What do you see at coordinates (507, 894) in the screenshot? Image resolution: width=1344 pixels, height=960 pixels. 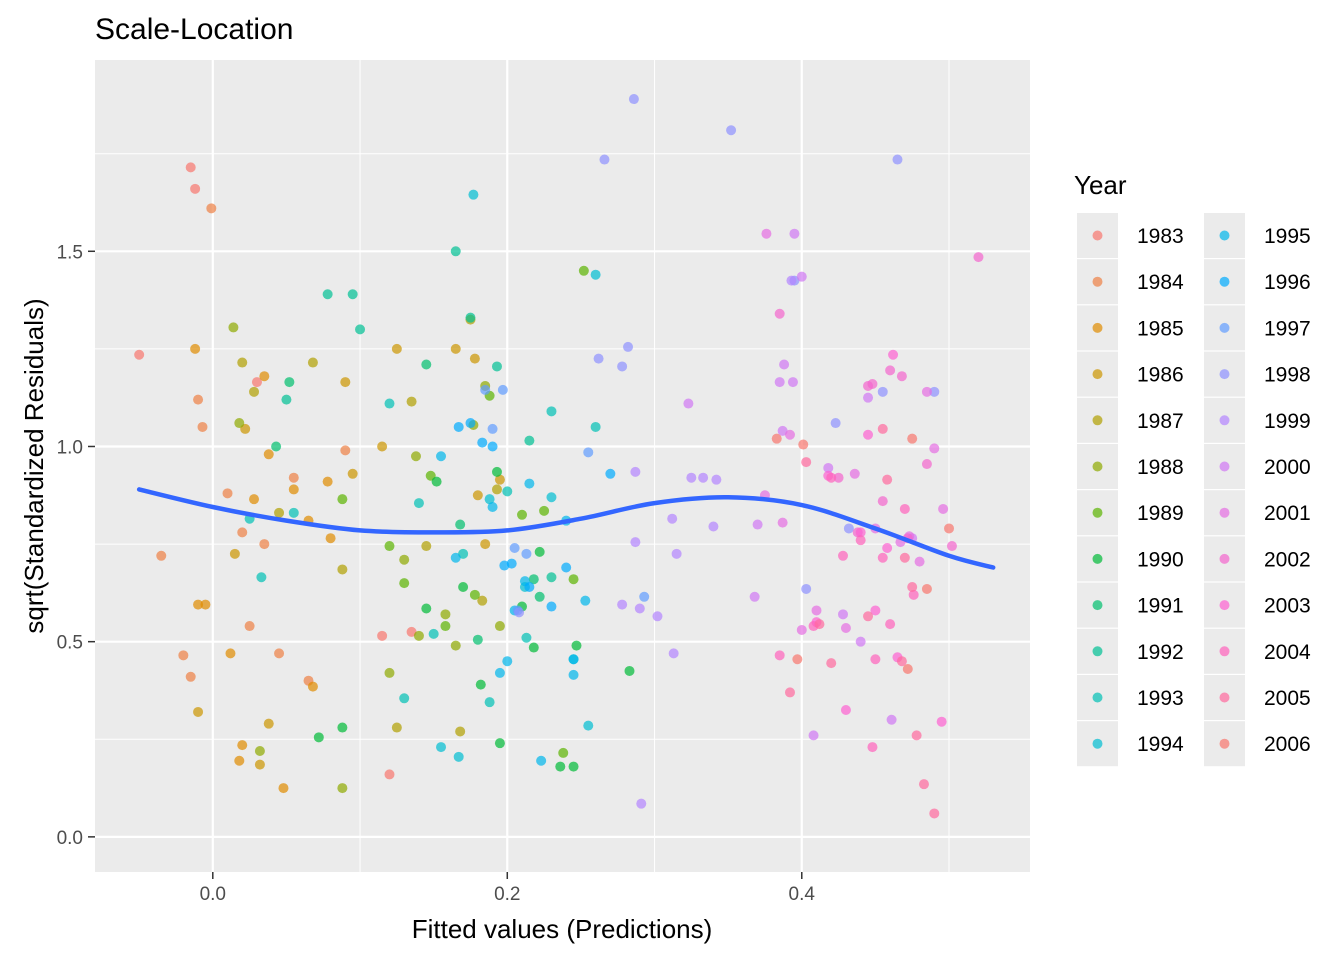 I see `x-tick-label: 0.2` at bounding box center [507, 894].